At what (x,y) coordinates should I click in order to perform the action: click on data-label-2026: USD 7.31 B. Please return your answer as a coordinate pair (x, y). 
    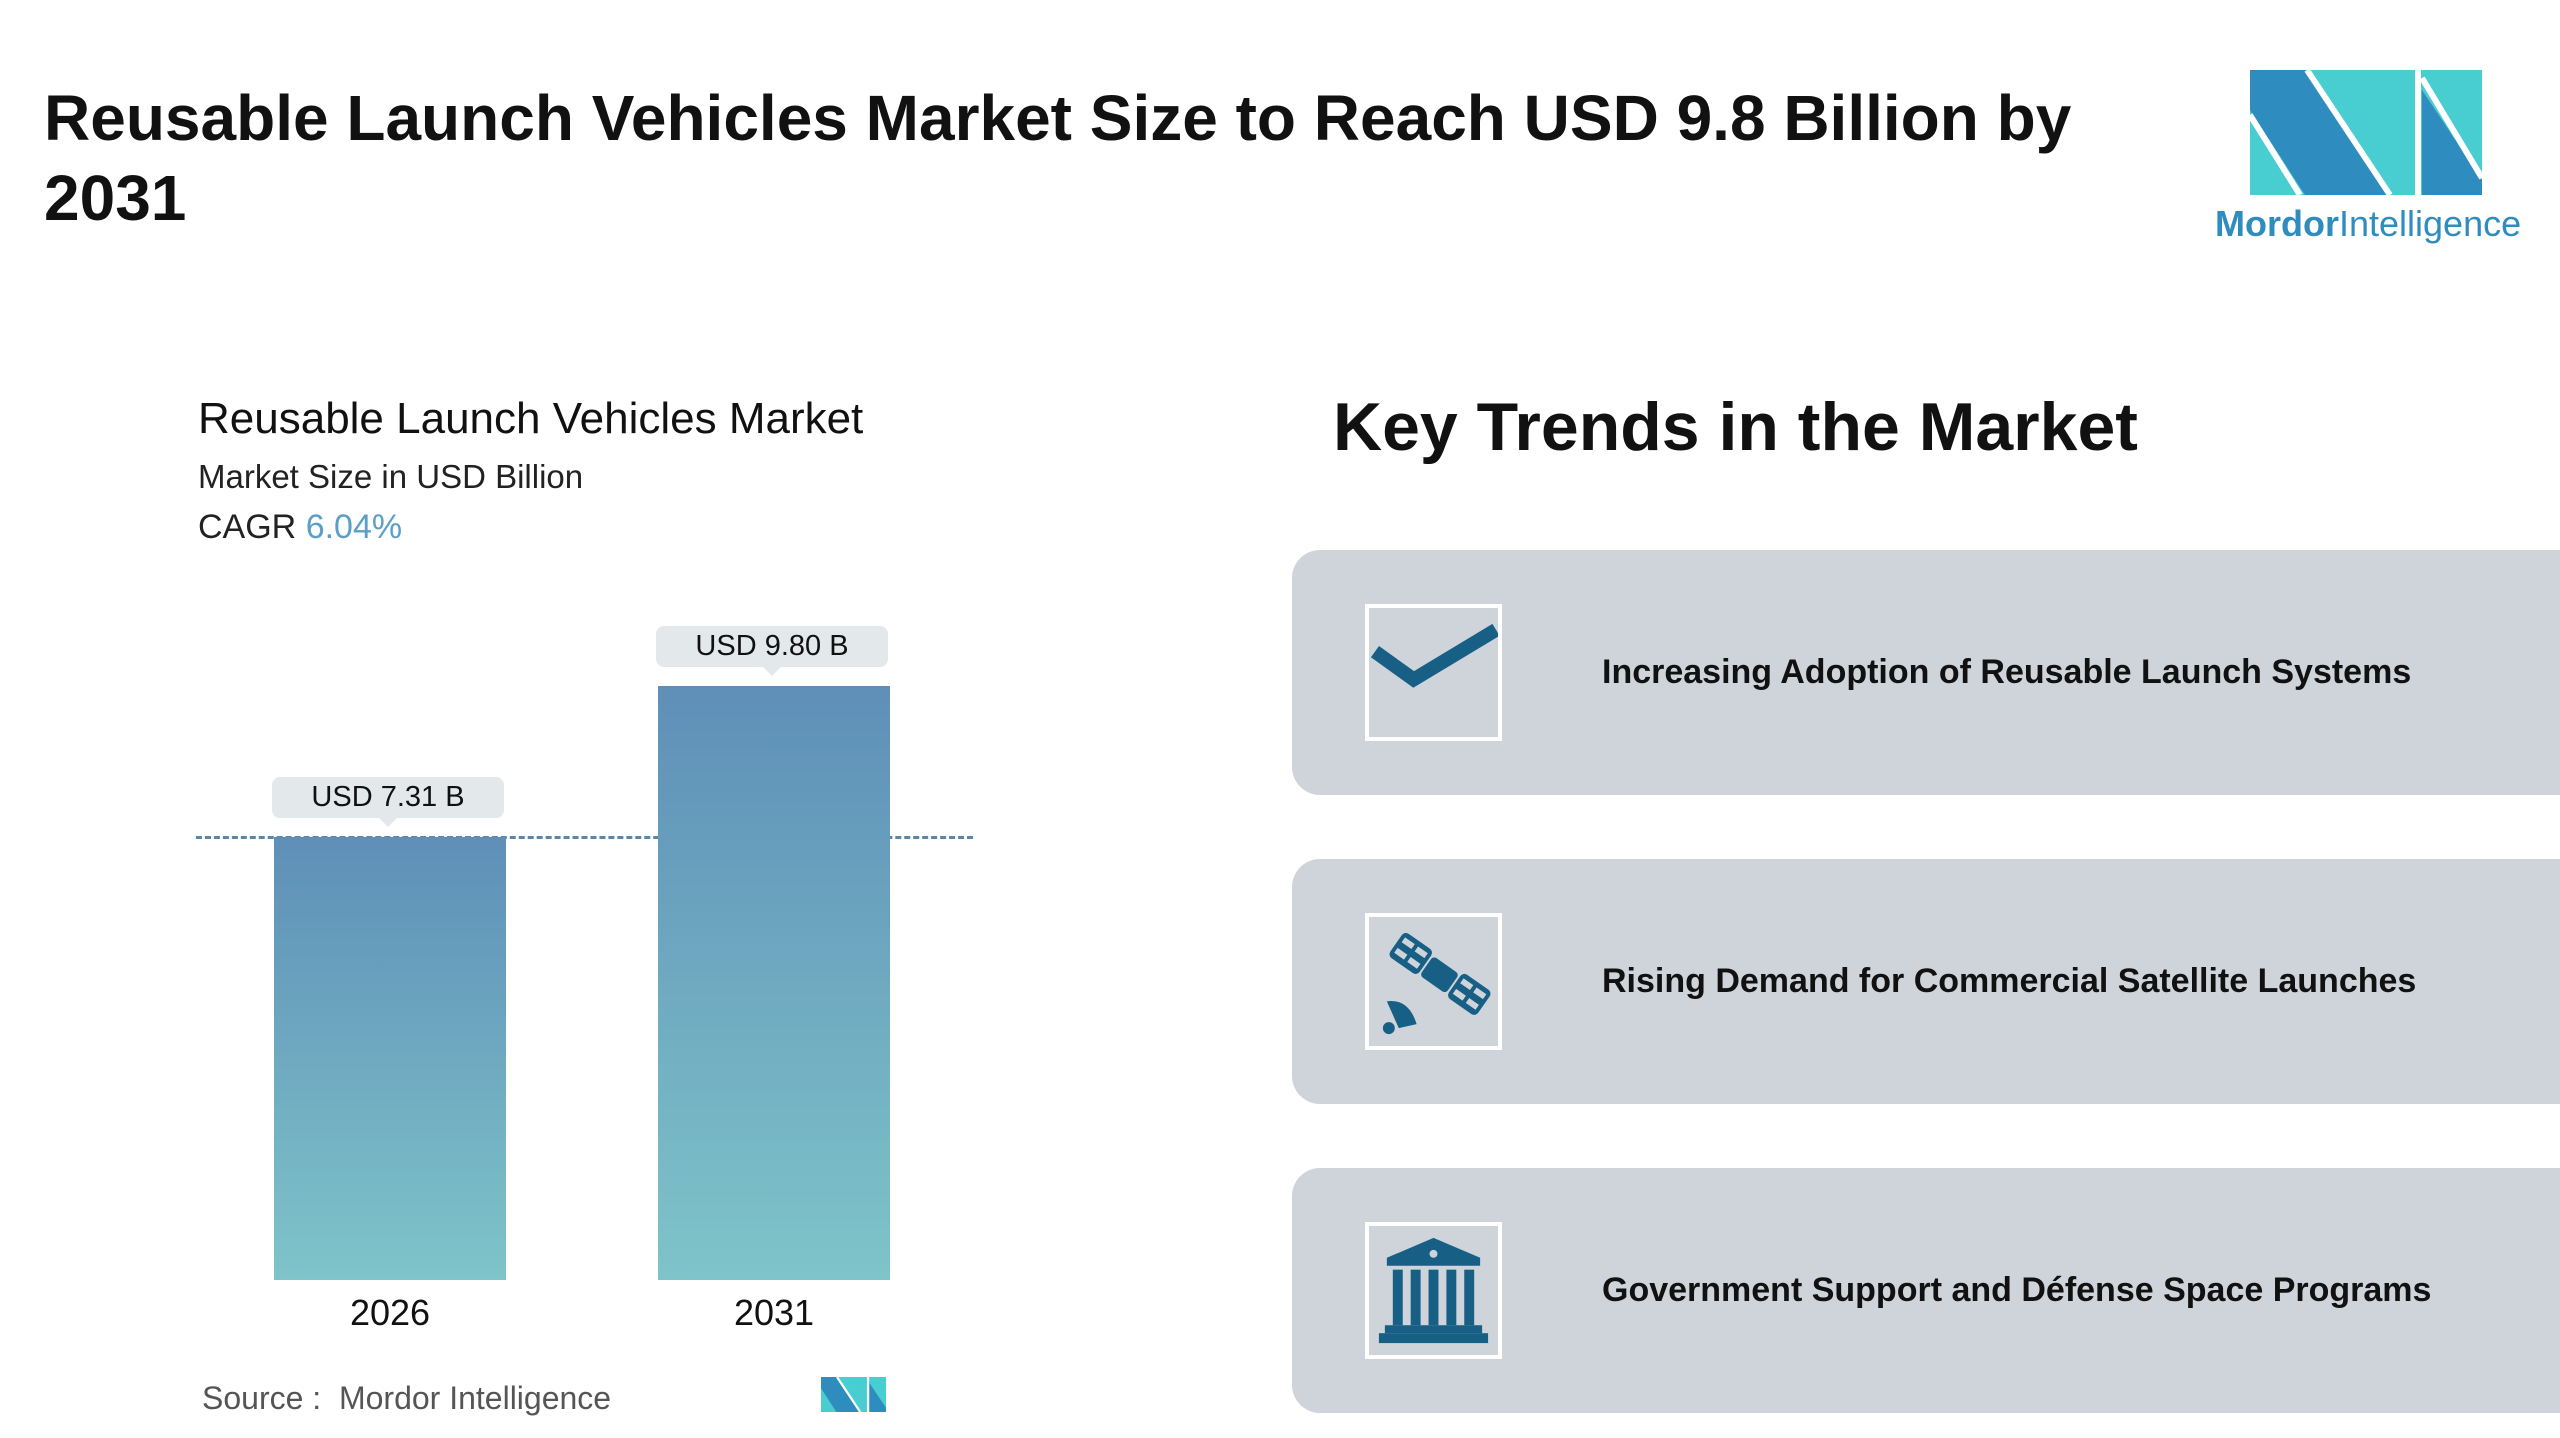
    Looking at the image, I should click on (388, 801).